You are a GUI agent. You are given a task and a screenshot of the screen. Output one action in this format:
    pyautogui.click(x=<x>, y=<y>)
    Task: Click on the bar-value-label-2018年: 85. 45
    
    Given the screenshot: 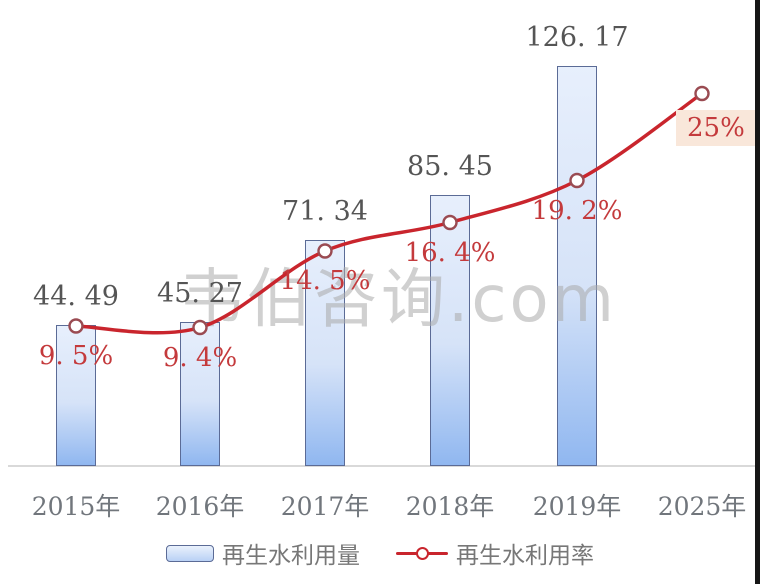 What is the action you would take?
    pyautogui.click(x=450, y=166)
    